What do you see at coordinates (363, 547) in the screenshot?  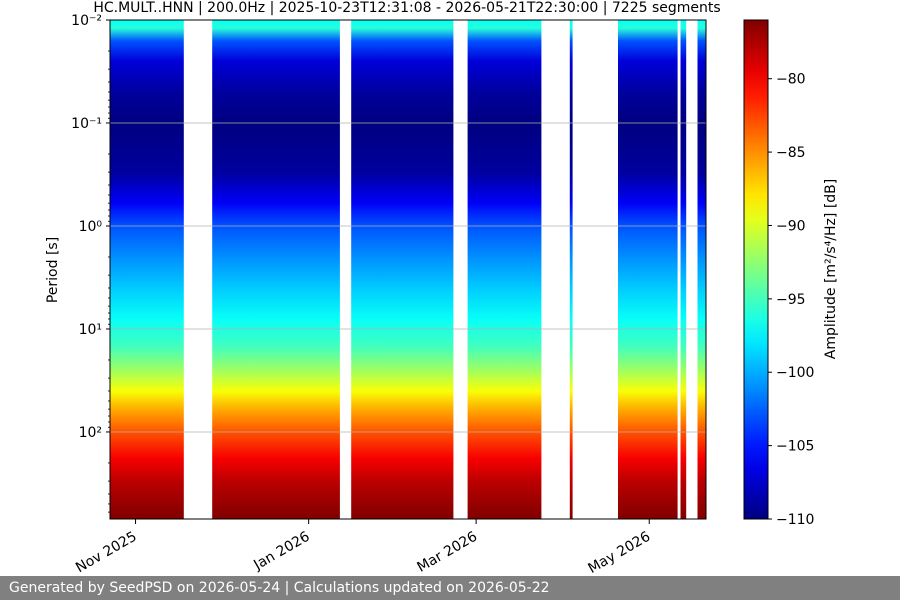 I see `x-axis: Nov 2025 Jan 2026 Mar 2026 May 2026` at bounding box center [363, 547].